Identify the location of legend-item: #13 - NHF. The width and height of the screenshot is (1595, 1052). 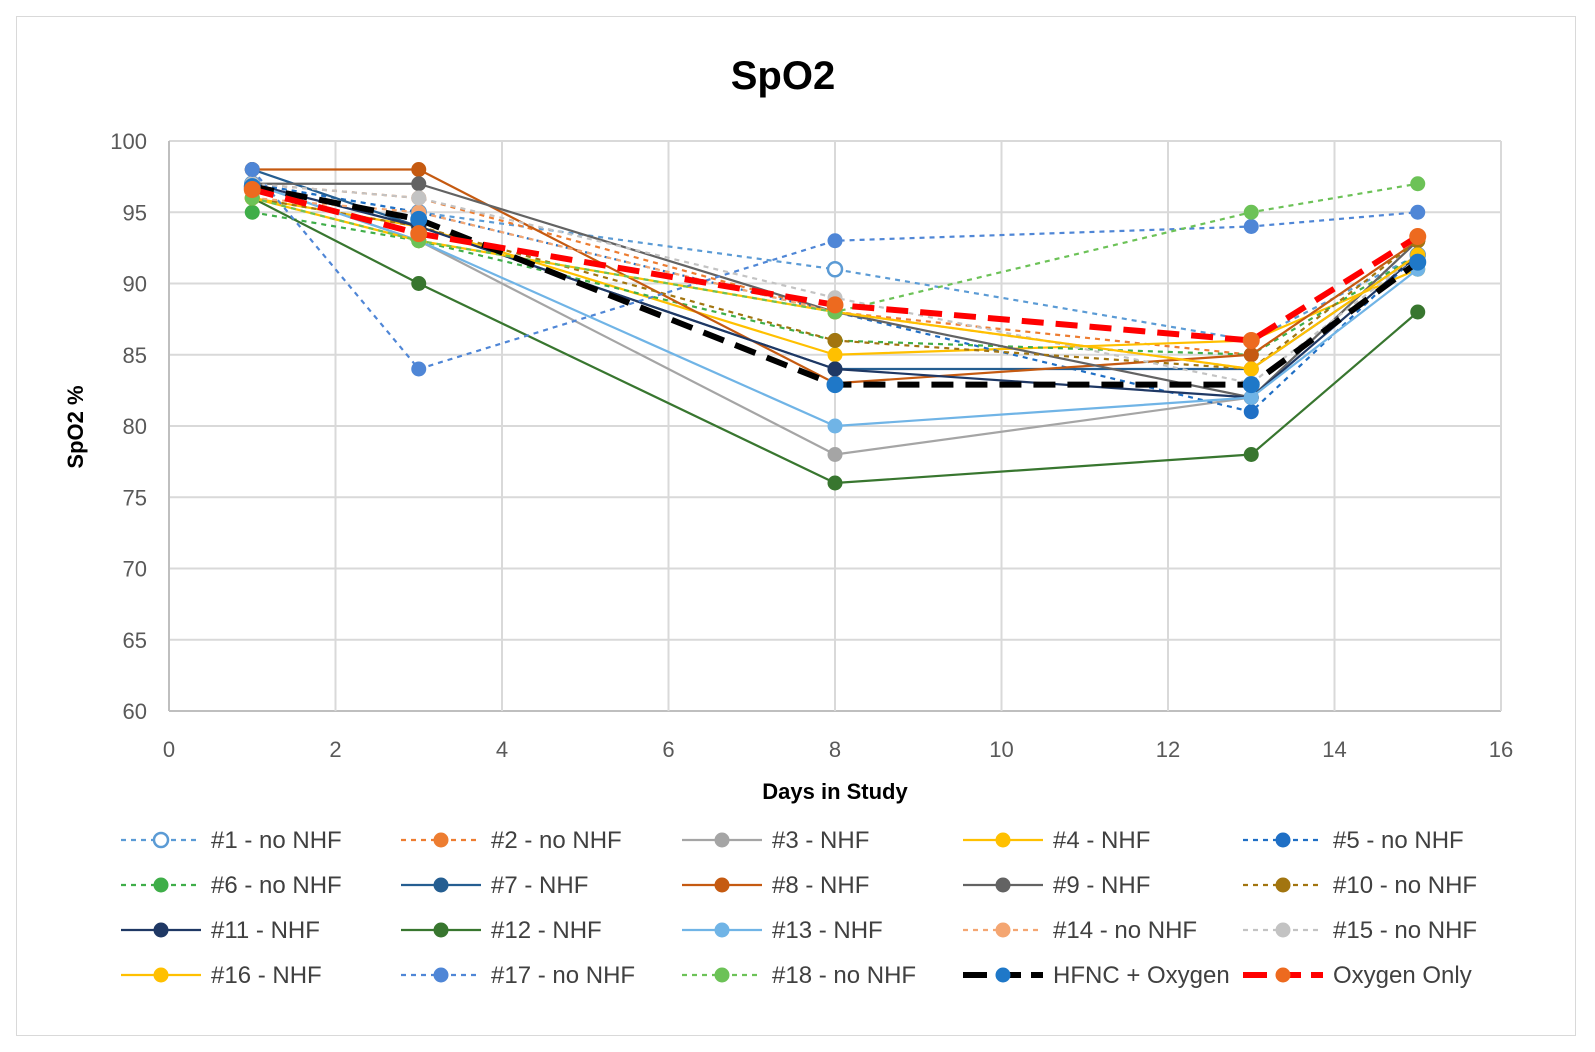
(782, 930).